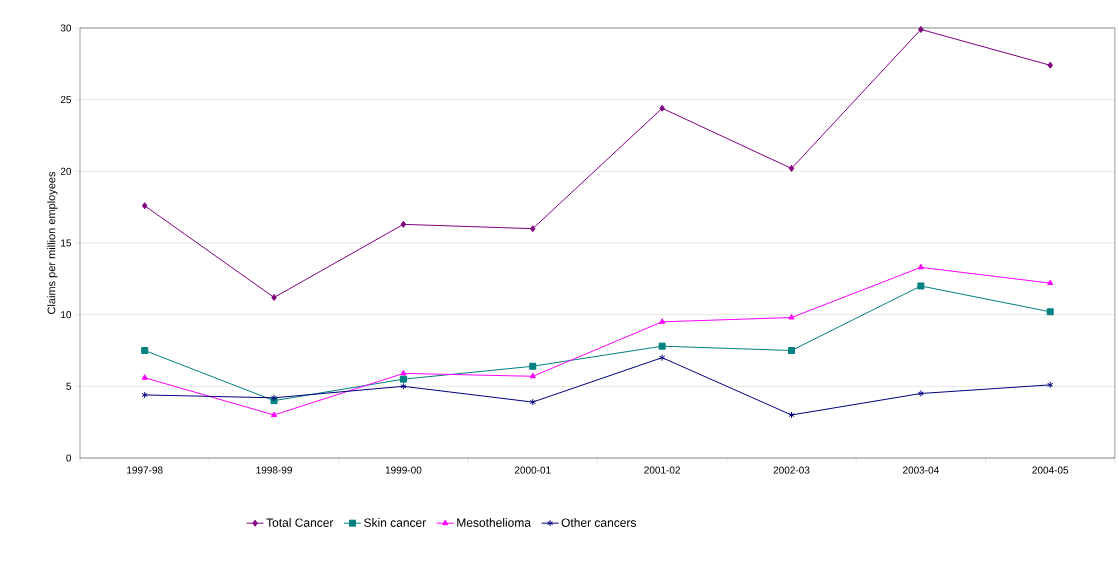  What do you see at coordinates (598, 522) in the screenshot?
I see `legend-label: Other cancers` at bounding box center [598, 522].